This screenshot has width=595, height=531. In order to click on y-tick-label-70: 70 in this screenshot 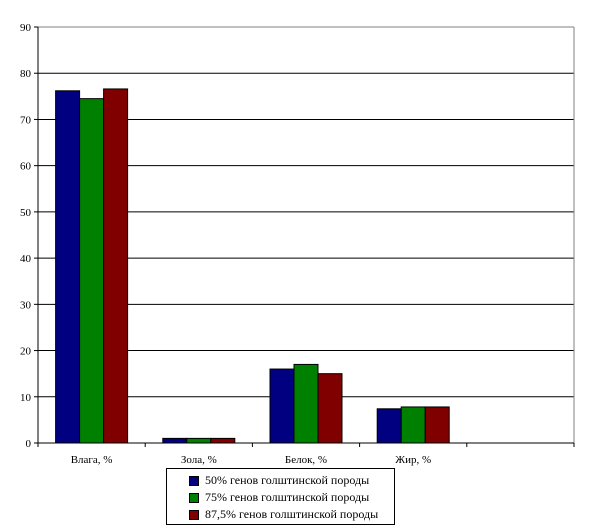, I will do `click(26, 120)`.